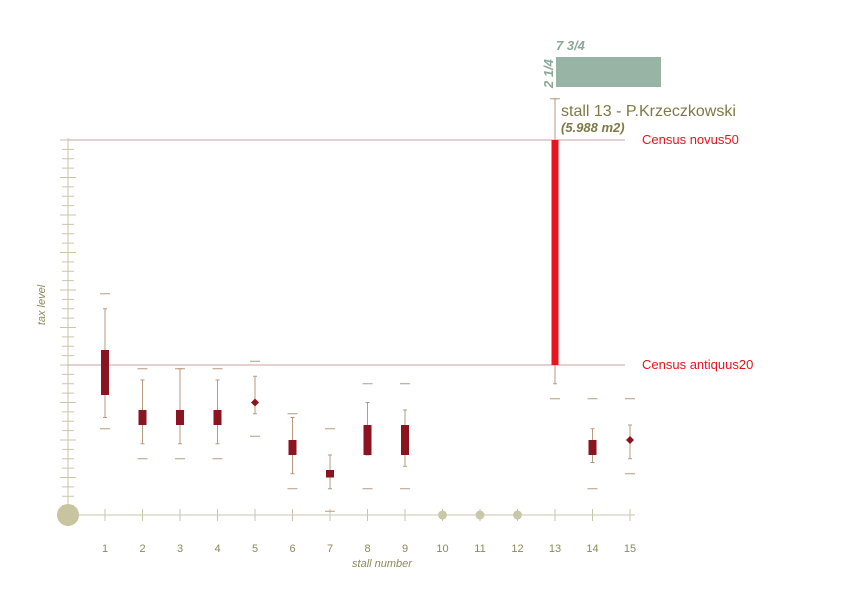 The width and height of the screenshot is (852, 596). What do you see at coordinates (690, 139) in the screenshot?
I see `reference-line-label: Census novus50` at bounding box center [690, 139].